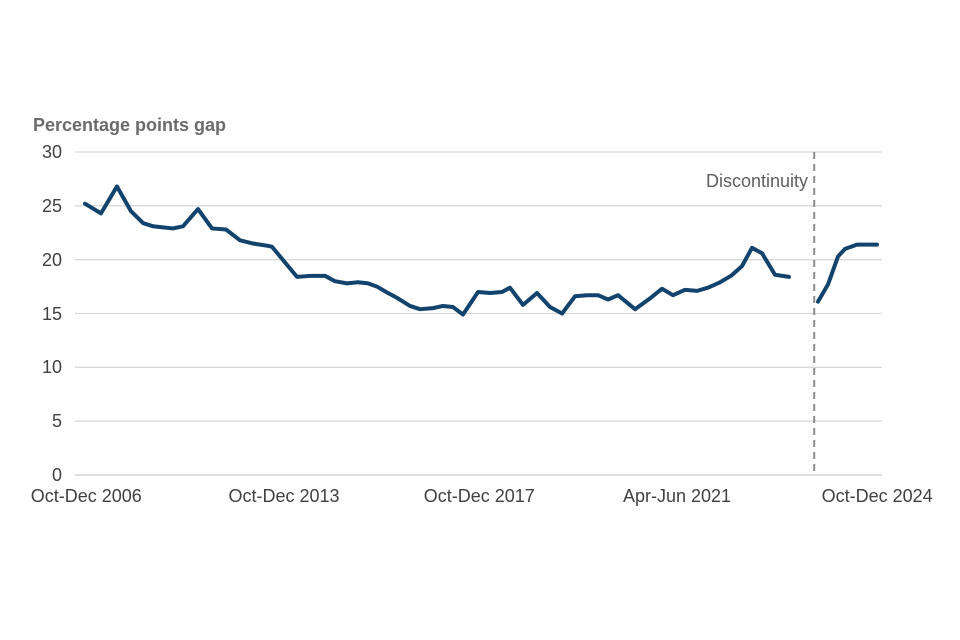  Describe the element at coordinates (51, 313) in the screenshot. I see `y-tick-label: 15` at that location.